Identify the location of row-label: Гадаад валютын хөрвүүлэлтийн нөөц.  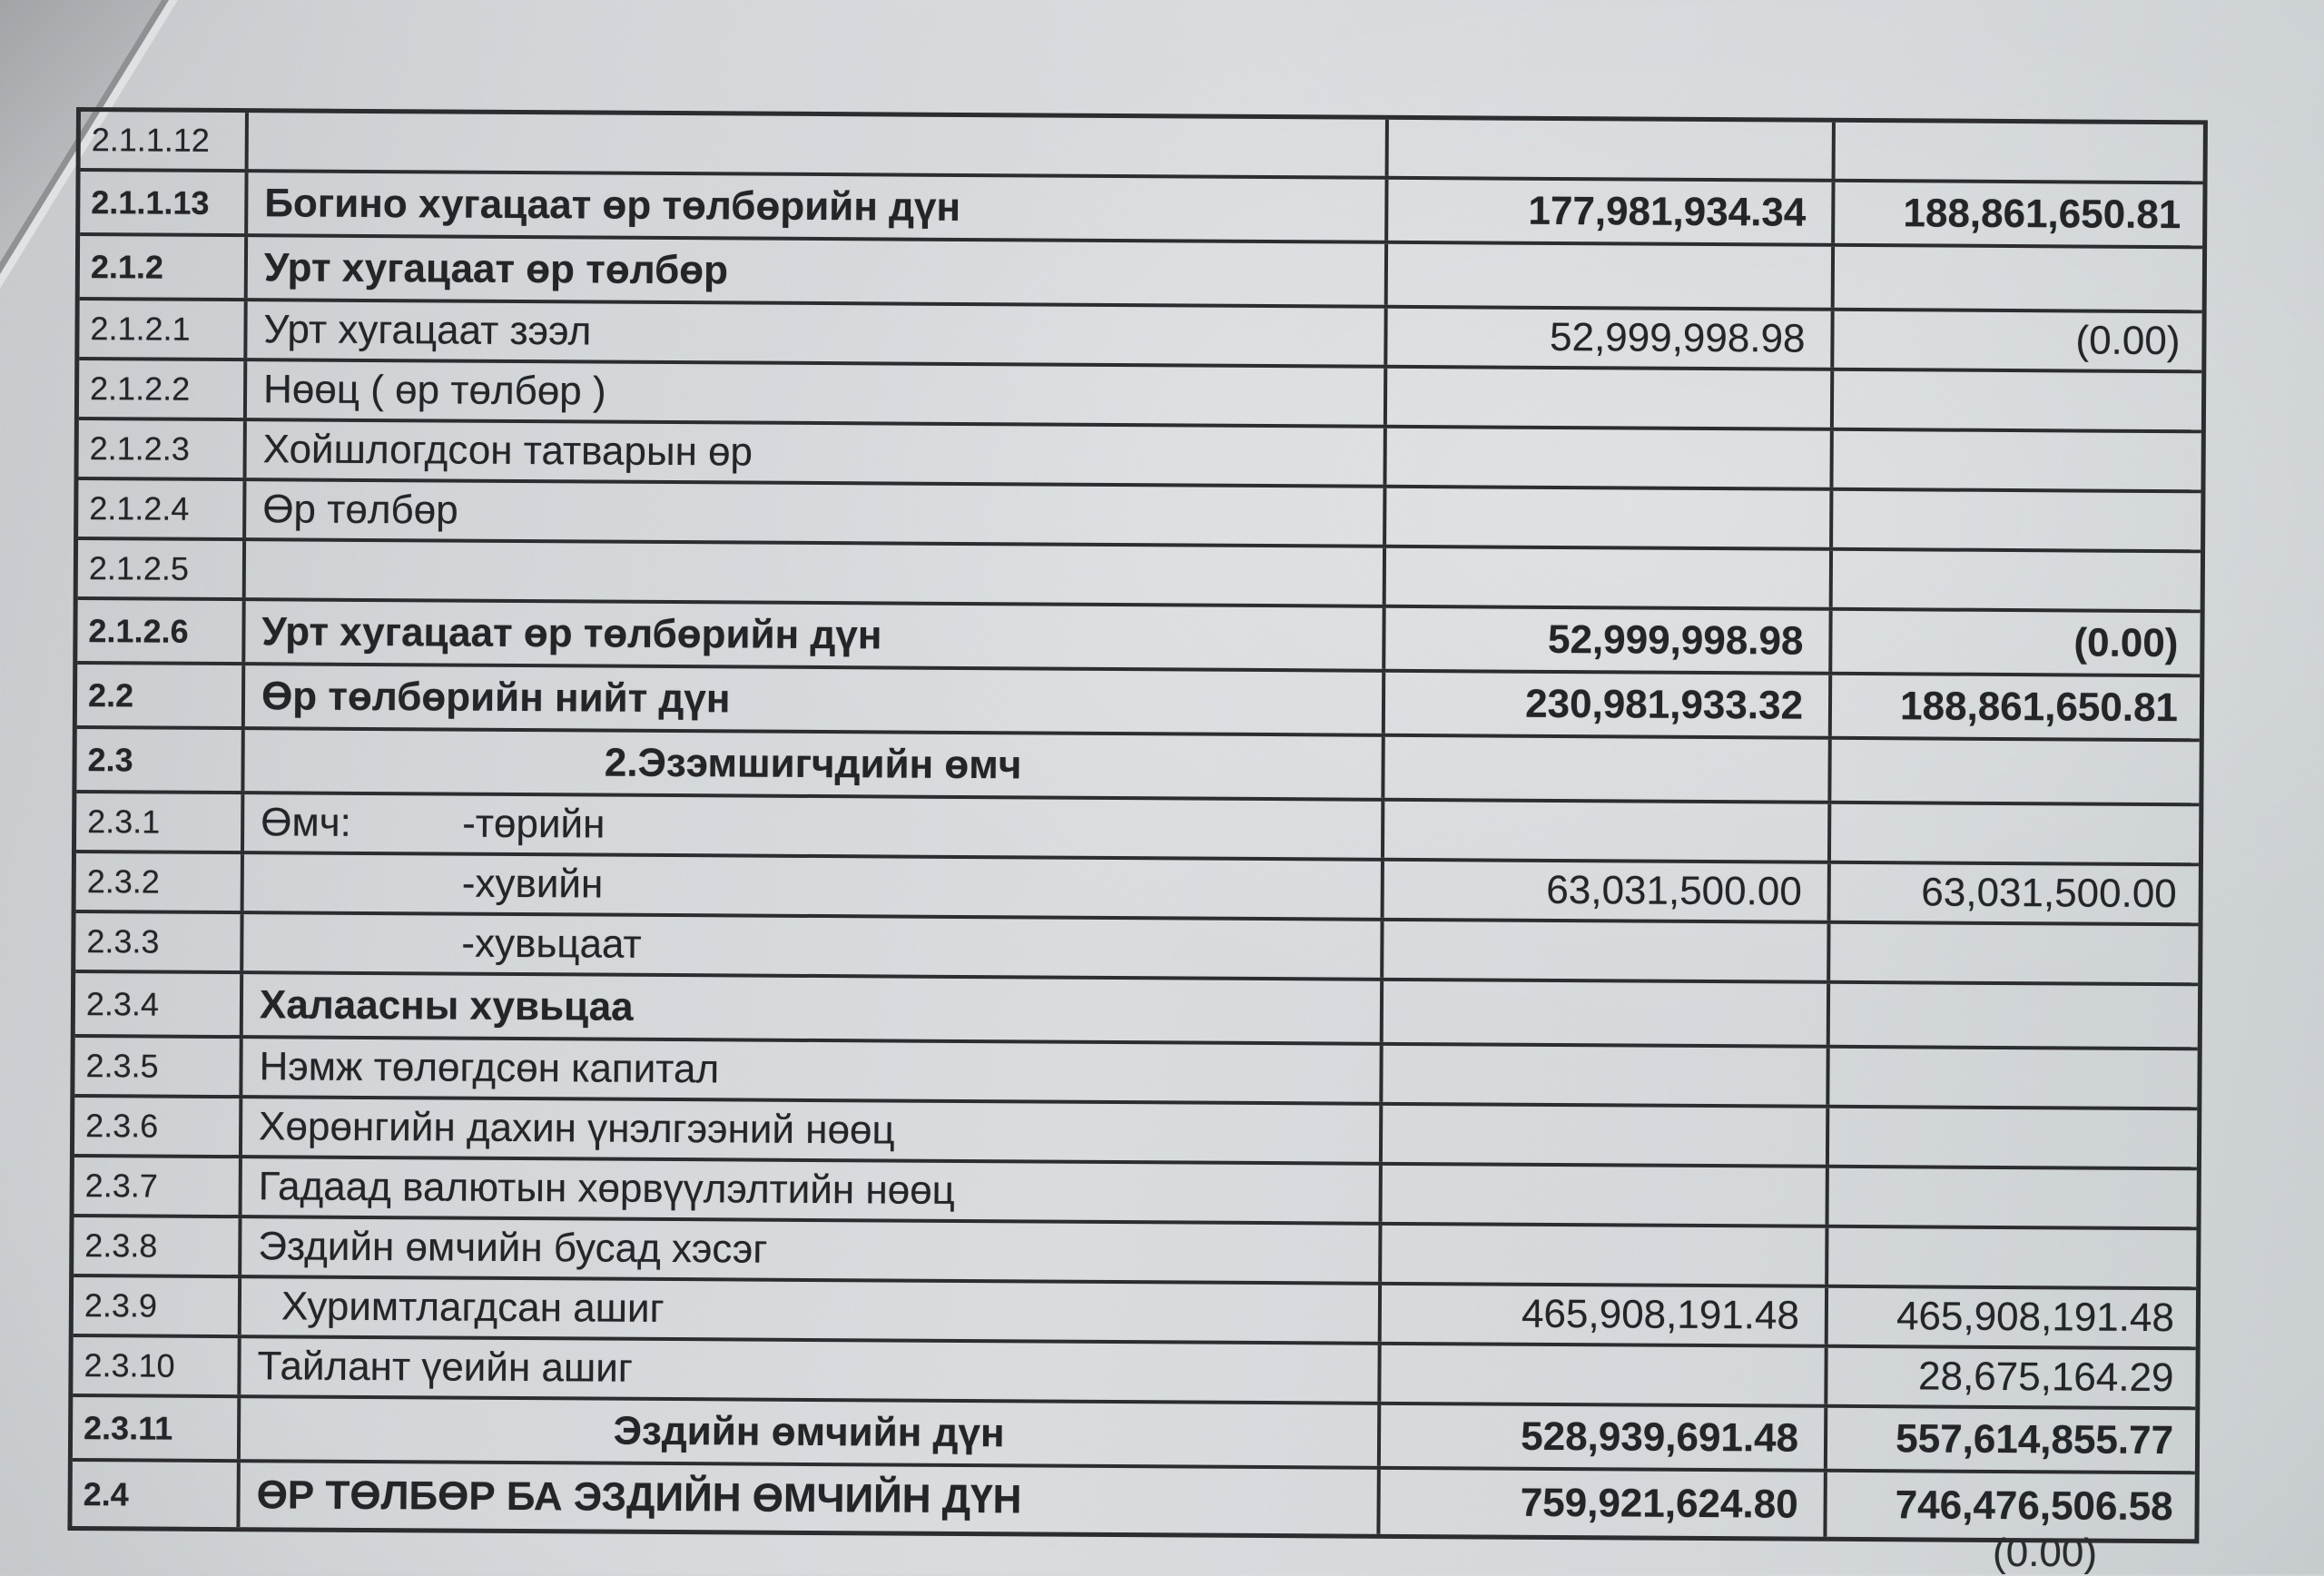
(607, 1188).